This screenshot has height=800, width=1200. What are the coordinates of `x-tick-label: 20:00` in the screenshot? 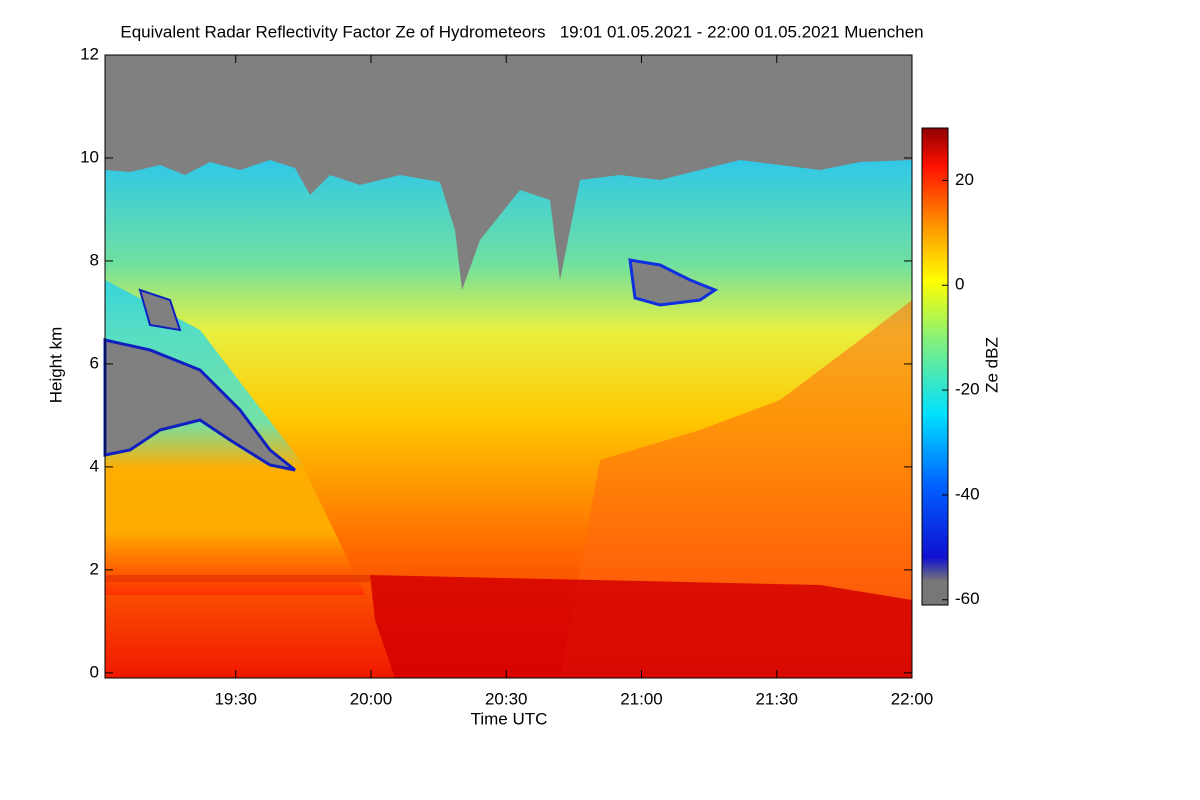 It's located at (371, 698).